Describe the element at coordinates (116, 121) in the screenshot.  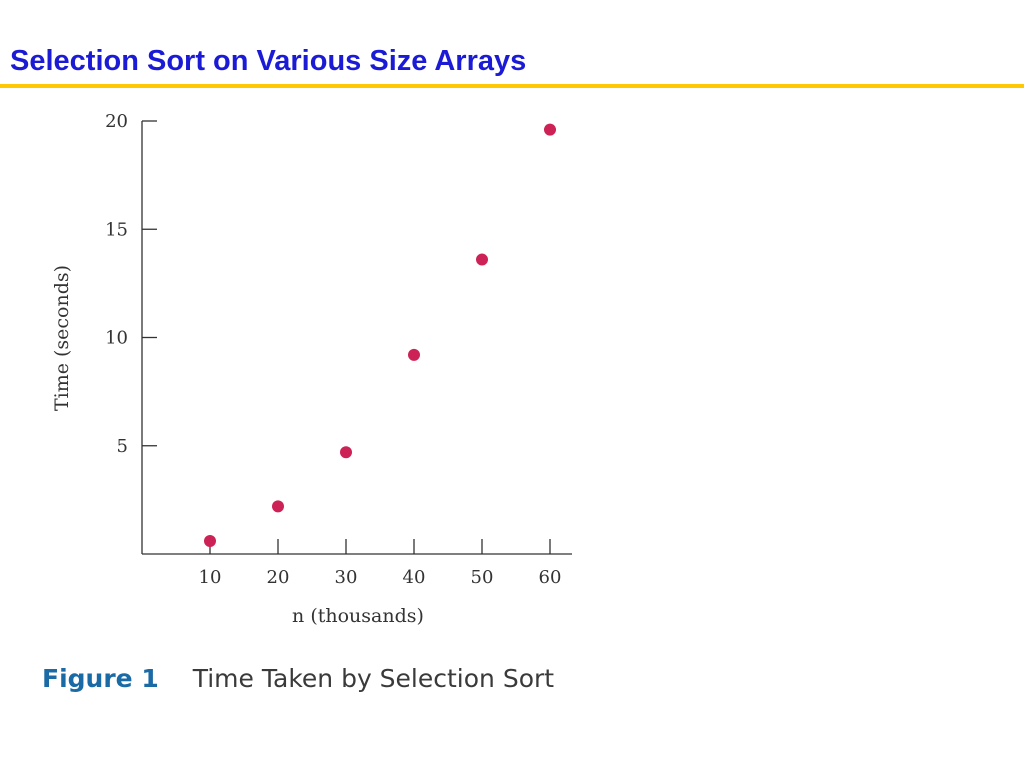
I see `y-tick-label: 20` at that location.